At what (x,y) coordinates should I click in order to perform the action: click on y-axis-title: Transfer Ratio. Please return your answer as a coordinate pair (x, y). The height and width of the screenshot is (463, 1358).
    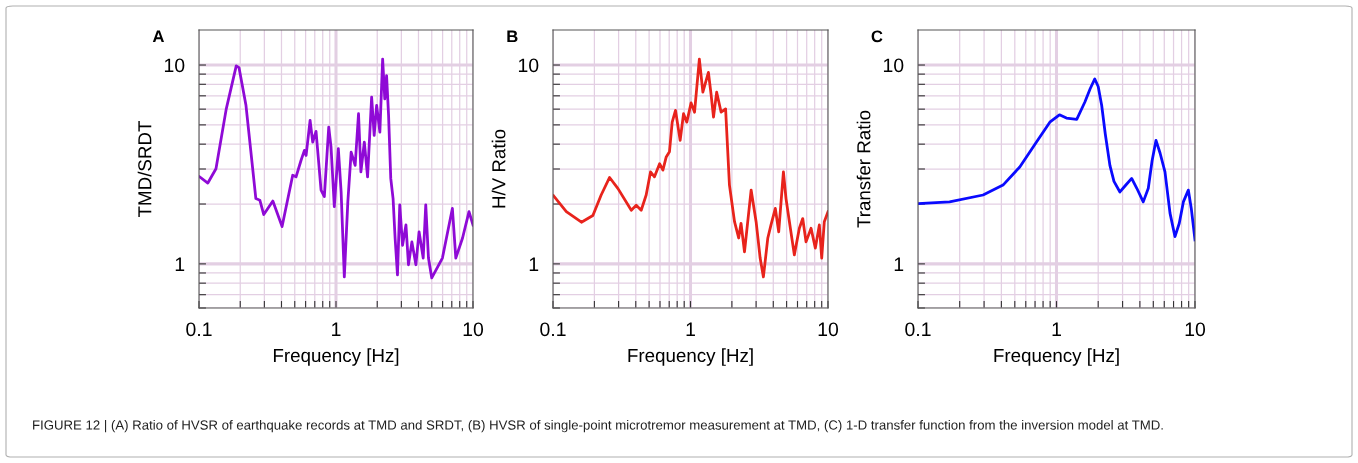
    Looking at the image, I should click on (863, 169).